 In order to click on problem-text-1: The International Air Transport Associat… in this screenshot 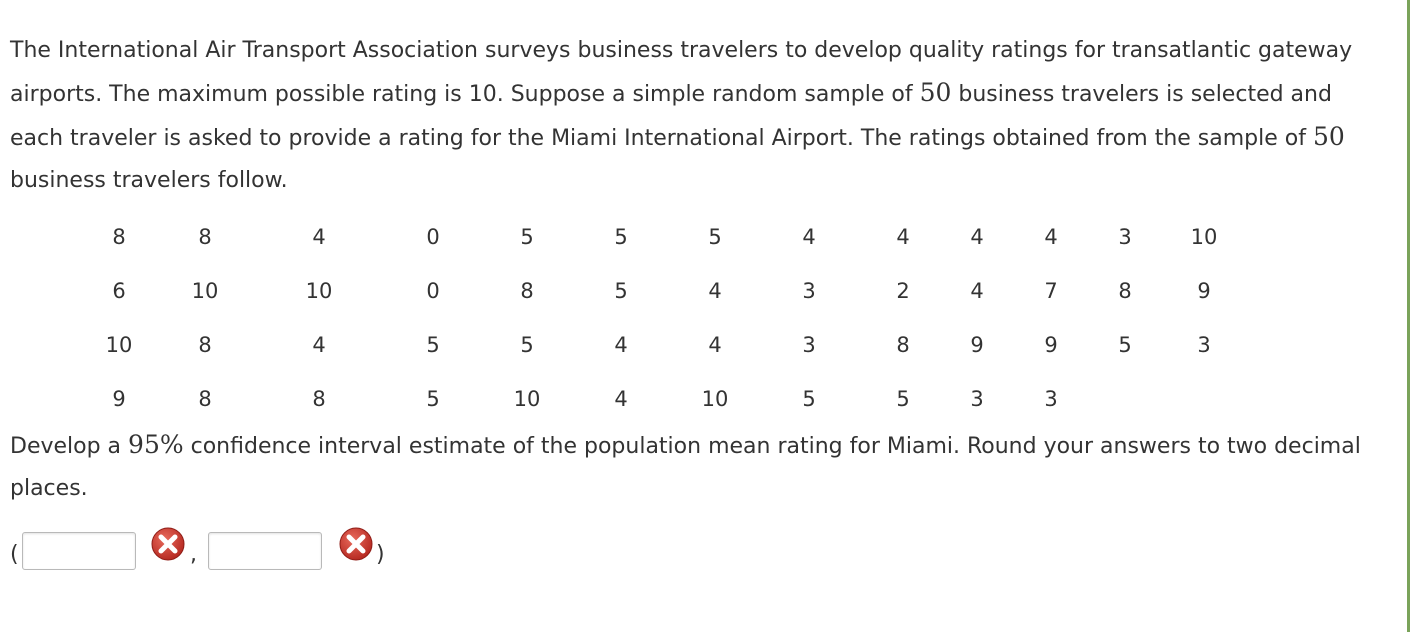, I will do `click(681, 72)`.